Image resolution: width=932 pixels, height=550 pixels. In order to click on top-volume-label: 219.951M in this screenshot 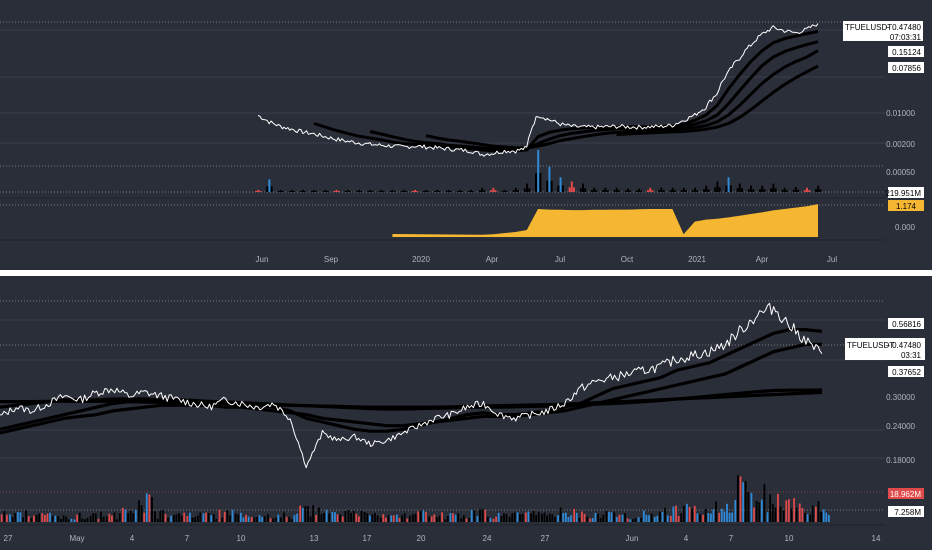, I will do `click(903, 193)`.